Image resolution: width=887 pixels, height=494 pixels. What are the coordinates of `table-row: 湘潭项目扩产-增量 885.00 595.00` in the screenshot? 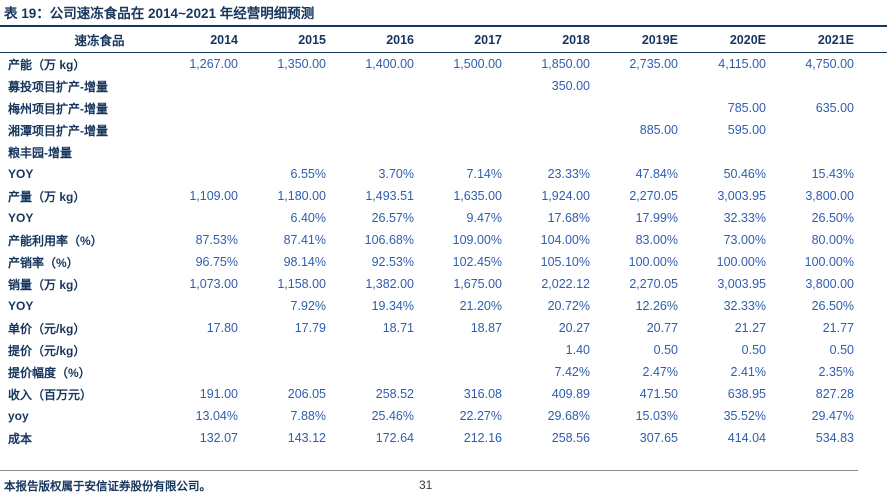 It's located at (443, 130).